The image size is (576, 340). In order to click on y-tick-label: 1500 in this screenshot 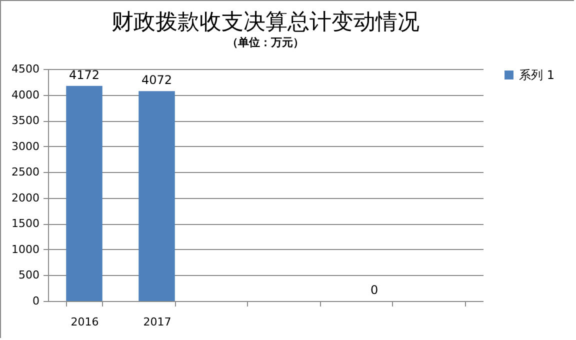, I will do `click(26, 223)`.